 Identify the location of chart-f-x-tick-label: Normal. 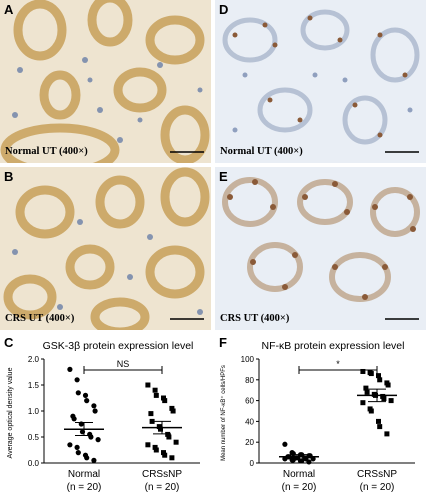
(299, 474).